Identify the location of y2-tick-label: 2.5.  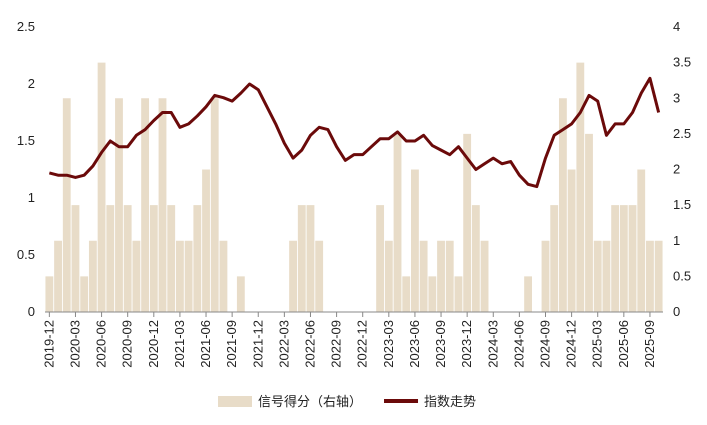
(682, 133).